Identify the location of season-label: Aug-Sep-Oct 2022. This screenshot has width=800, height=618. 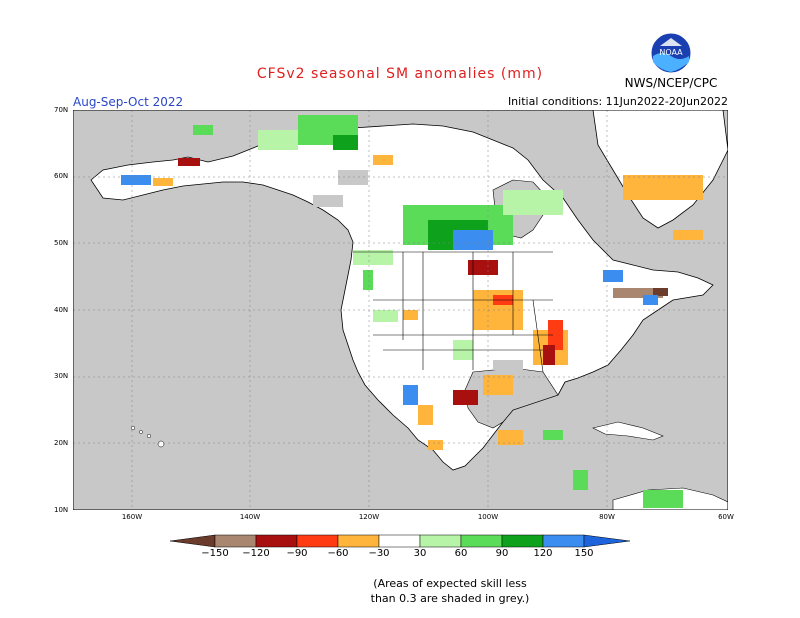
(128, 102).